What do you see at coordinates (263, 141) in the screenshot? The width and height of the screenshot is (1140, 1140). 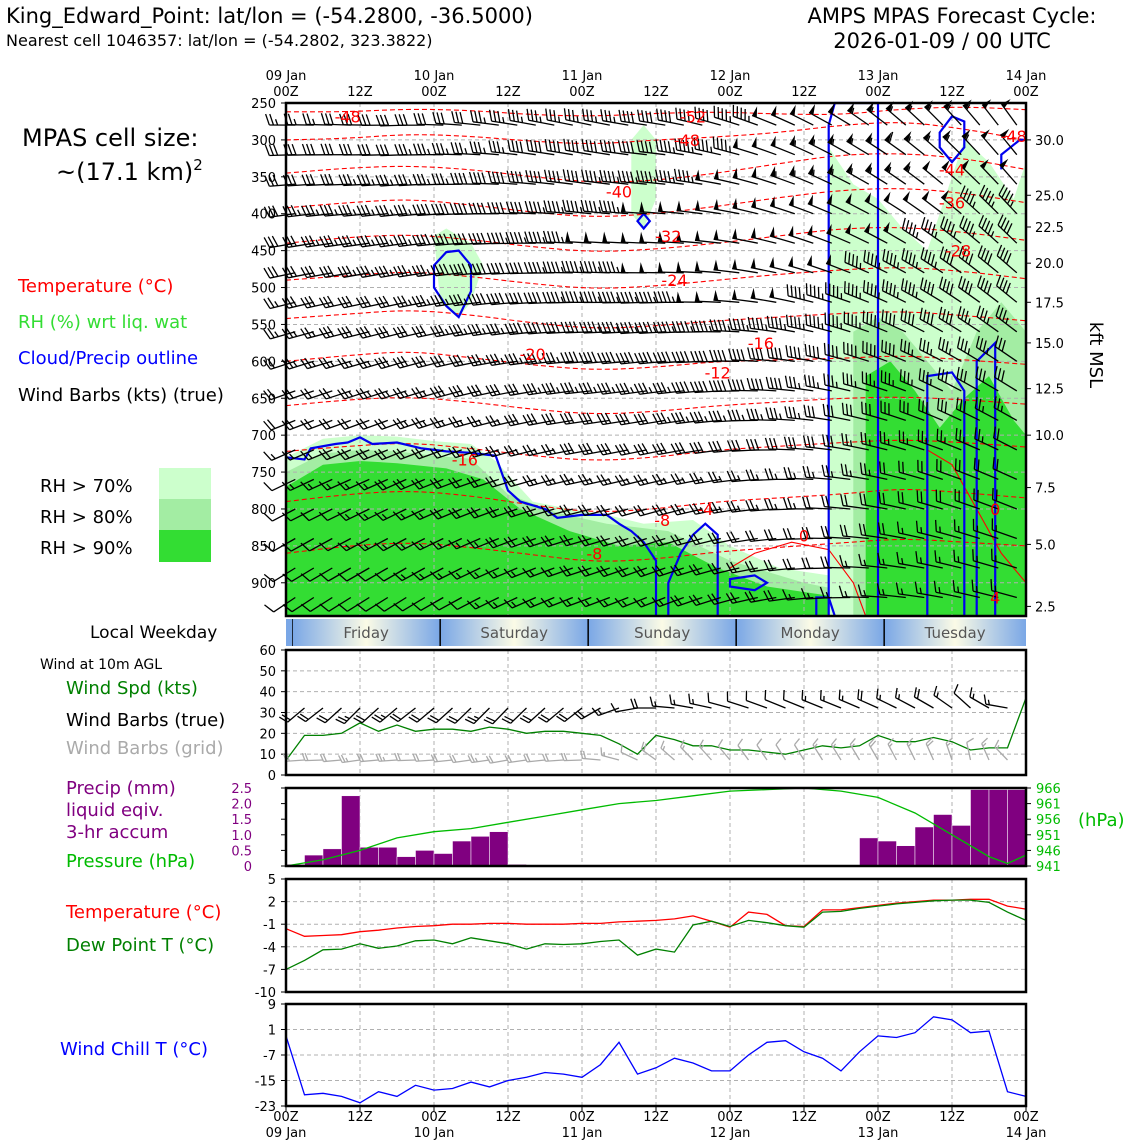 I see `pressure-tick-label: 300` at bounding box center [263, 141].